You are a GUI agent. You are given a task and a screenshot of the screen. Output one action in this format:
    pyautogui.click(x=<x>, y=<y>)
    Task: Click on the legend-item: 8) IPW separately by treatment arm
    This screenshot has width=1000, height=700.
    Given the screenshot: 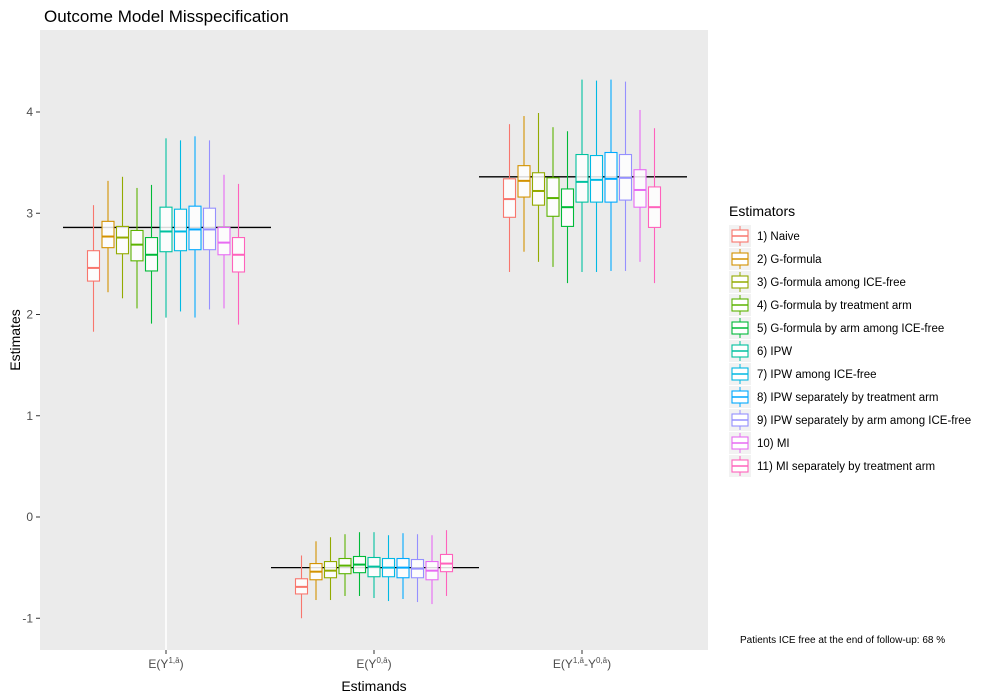 What is the action you would take?
    pyautogui.click(x=834, y=397)
    